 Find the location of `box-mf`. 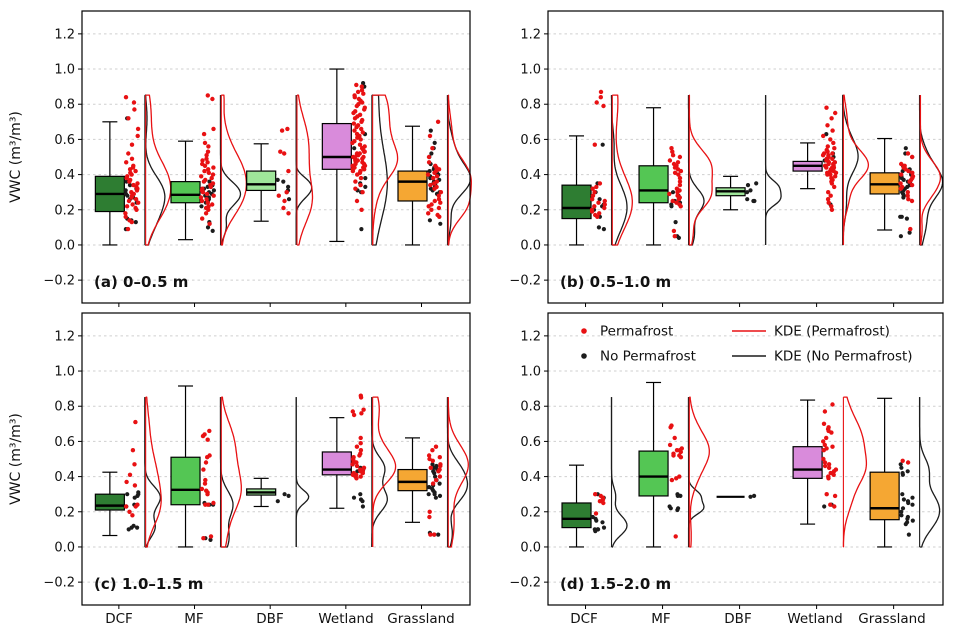

box-mf is located at coordinates (653, 473).